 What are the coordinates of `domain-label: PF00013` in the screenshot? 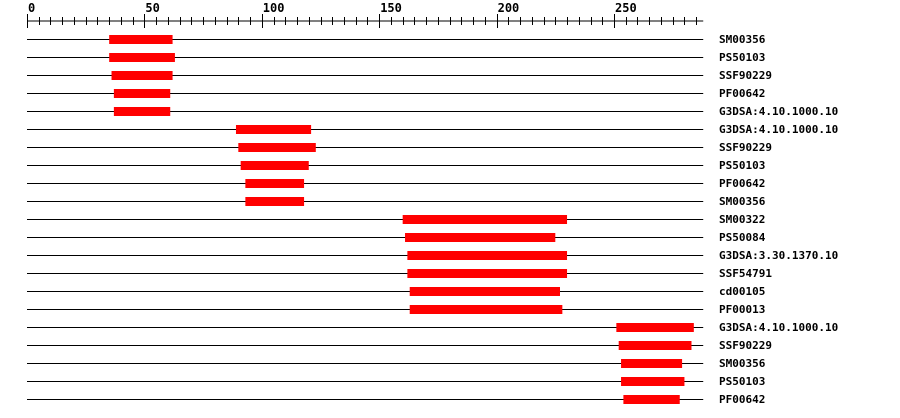 It's located at (742, 309).